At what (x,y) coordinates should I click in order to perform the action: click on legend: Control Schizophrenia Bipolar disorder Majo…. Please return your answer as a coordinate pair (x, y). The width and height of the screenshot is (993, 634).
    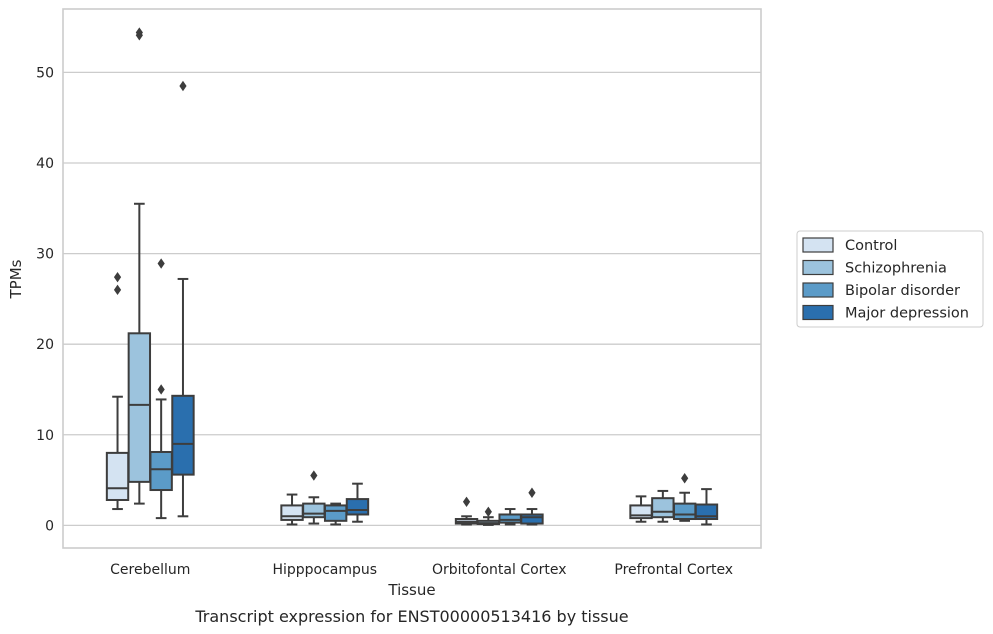
    Looking at the image, I should click on (890, 279).